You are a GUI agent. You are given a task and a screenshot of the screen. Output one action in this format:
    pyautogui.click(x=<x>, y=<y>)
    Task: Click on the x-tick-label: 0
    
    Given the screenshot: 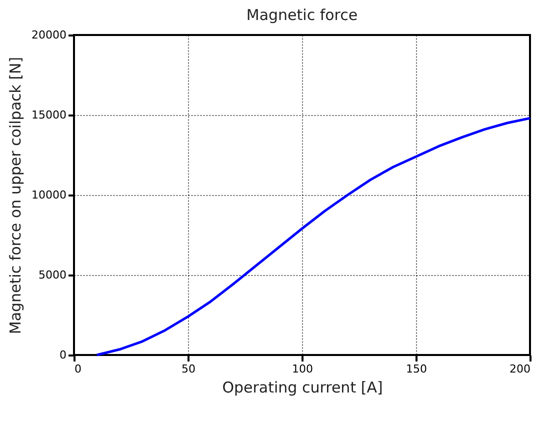 What is the action you would take?
    pyautogui.click(x=78, y=369)
    